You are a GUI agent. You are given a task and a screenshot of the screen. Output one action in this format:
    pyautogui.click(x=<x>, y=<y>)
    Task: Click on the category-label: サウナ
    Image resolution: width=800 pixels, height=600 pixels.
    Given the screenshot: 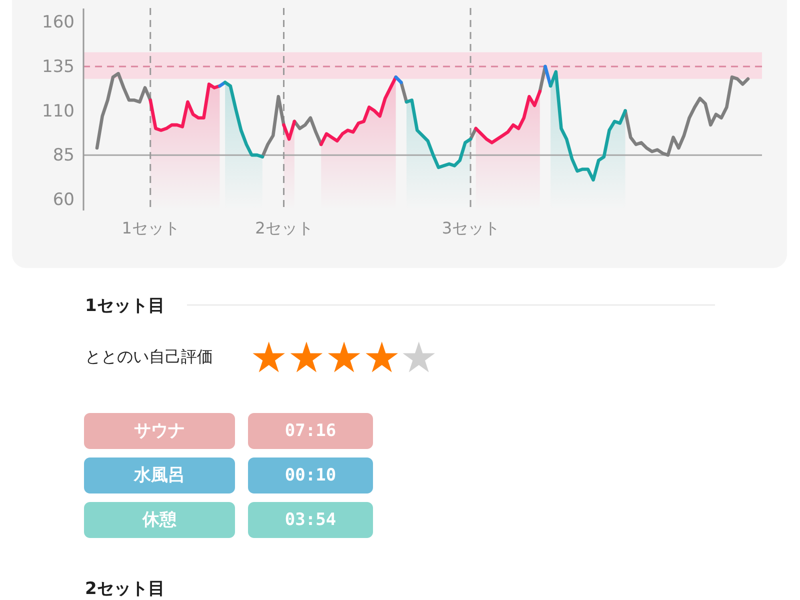 What is the action you would take?
    pyautogui.click(x=159, y=431)
    